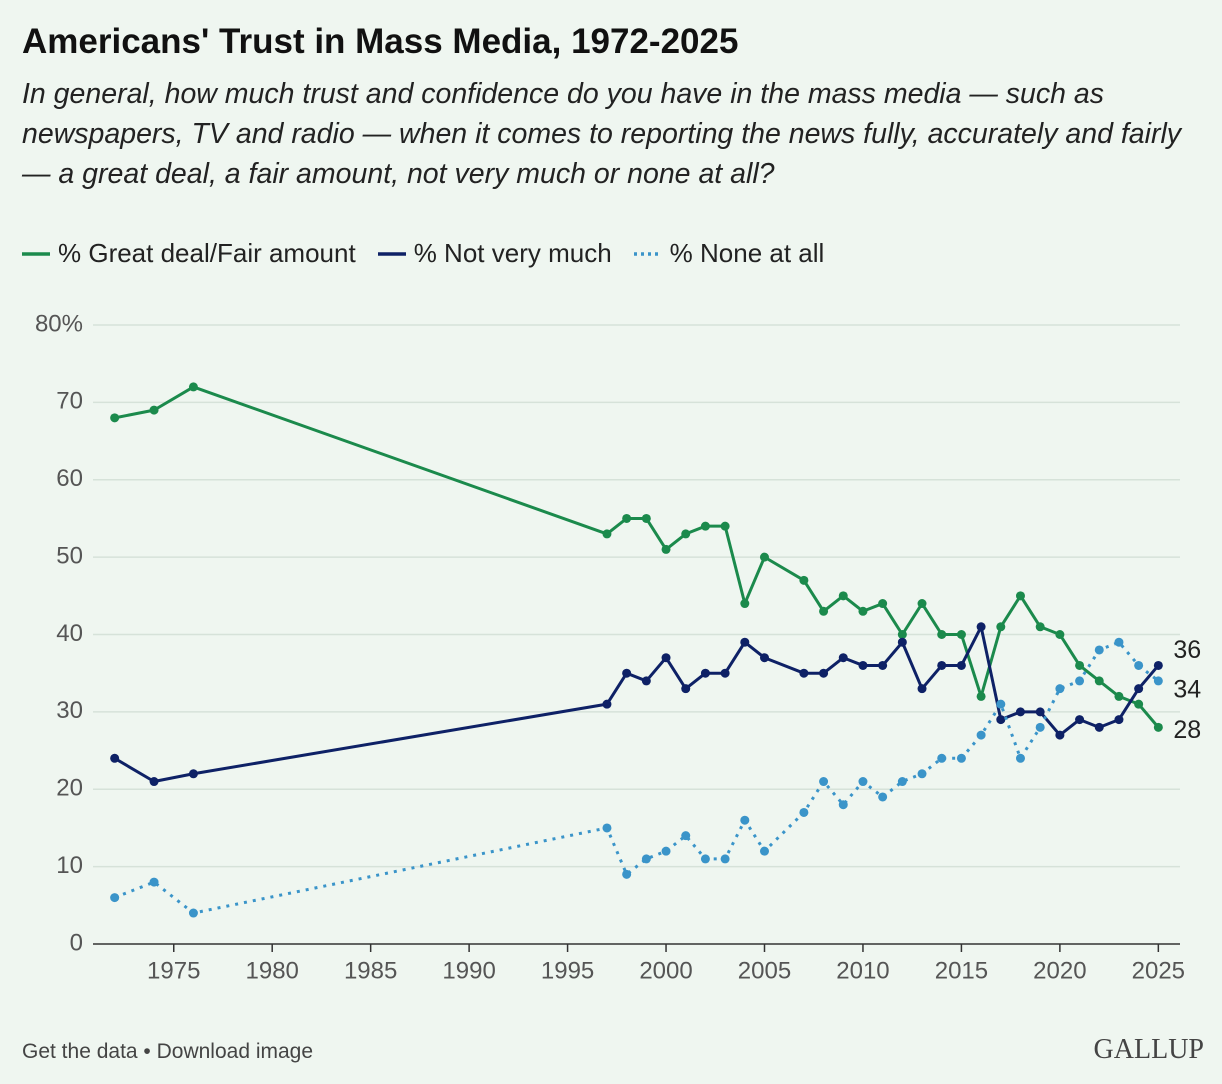  I want to click on x-tick-label: 1995, so click(567, 970).